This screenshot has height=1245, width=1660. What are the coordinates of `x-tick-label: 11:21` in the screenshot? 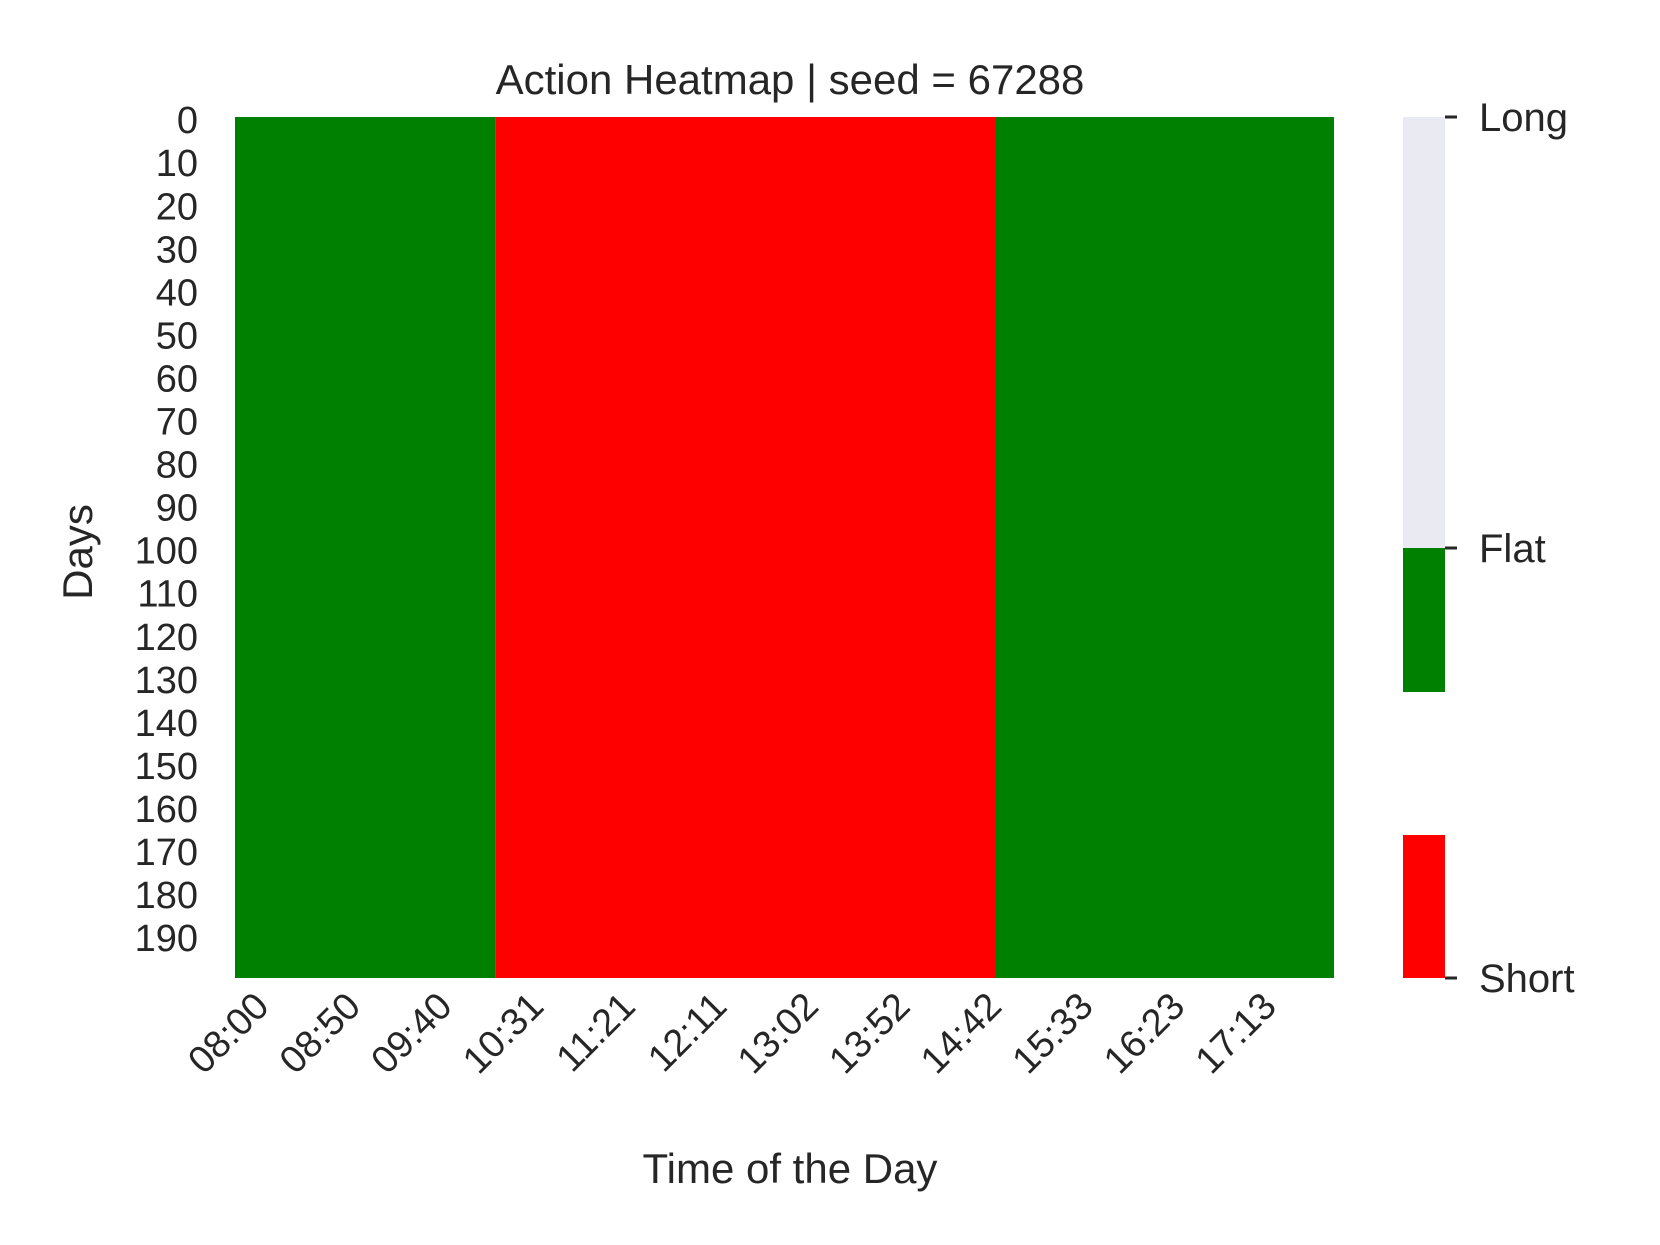 It's located at (596, 1032).